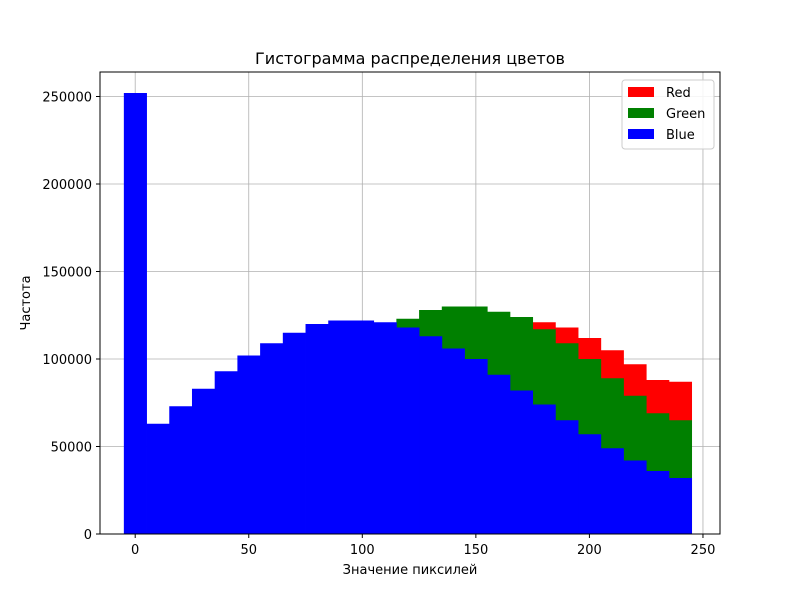  I want to click on x-tick-label: 100, so click(362, 550).